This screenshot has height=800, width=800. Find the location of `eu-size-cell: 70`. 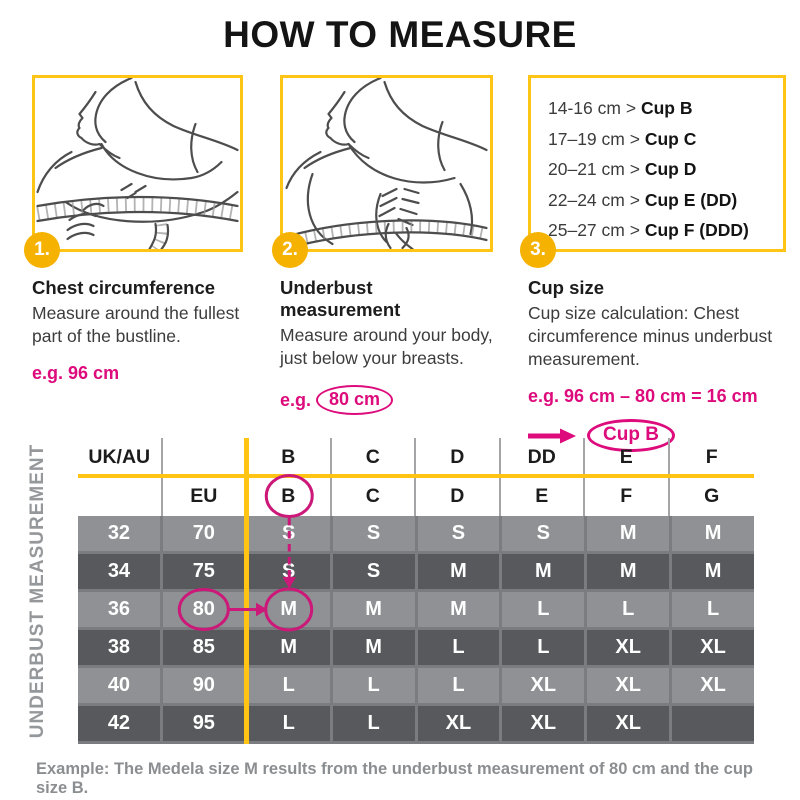

eu-size-cell: 70 is located at coordinates (203, 533).